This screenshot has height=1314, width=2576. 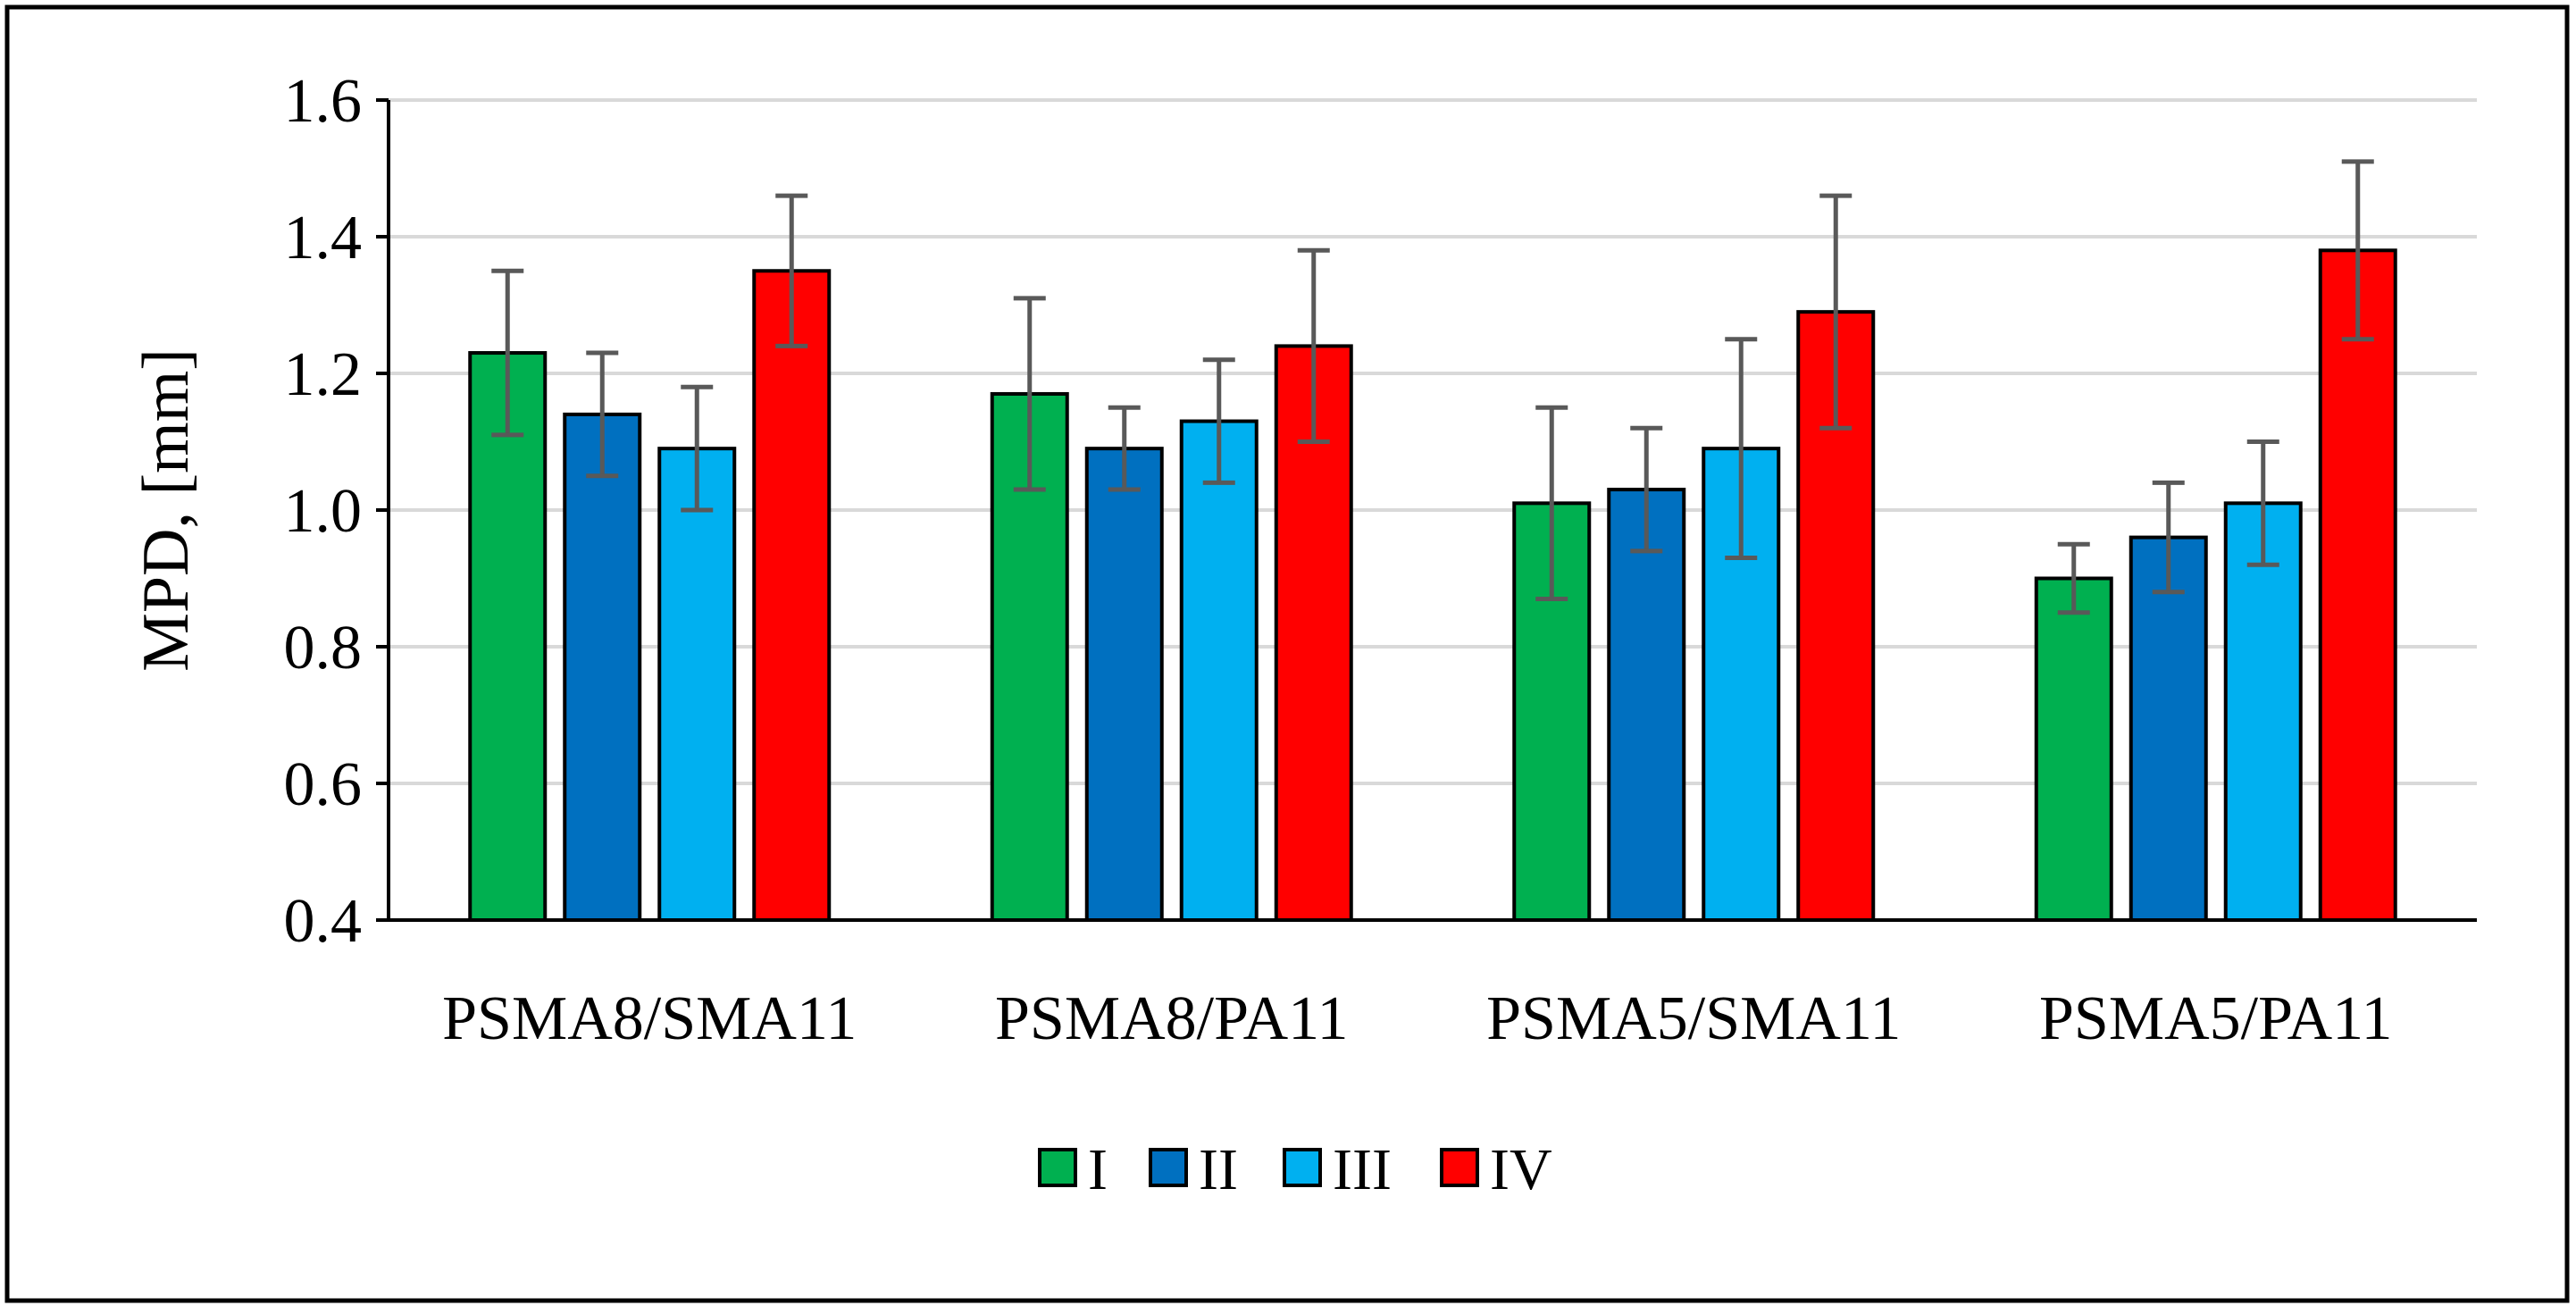 I want to click on bar-IV-PSMA5/PA11, so click(x=2357, y=585).